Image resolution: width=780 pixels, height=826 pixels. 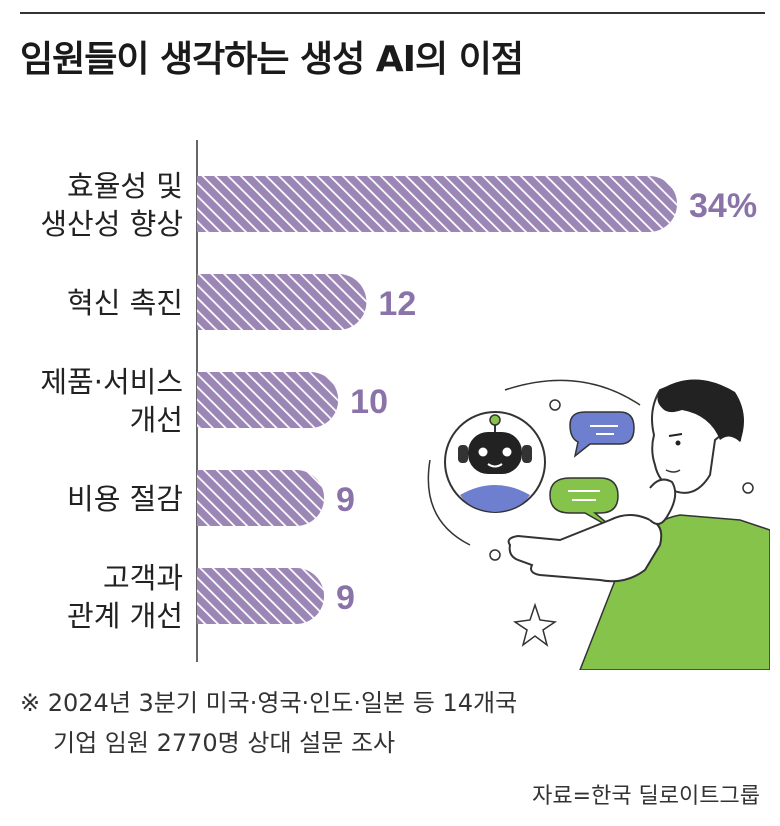 What do you see at coordinates (125, 499) in the screenshot?
I see `category-label: 비용 절감` at bounding box center [125, 499].